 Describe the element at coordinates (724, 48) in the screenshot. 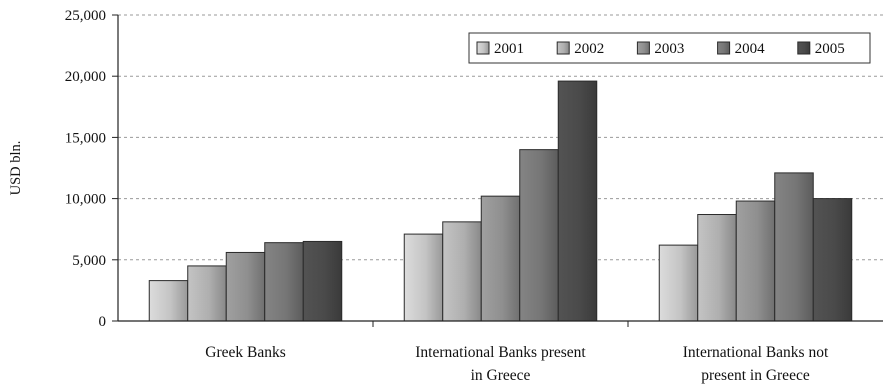

I see `legend-swatch-2004` at that location.